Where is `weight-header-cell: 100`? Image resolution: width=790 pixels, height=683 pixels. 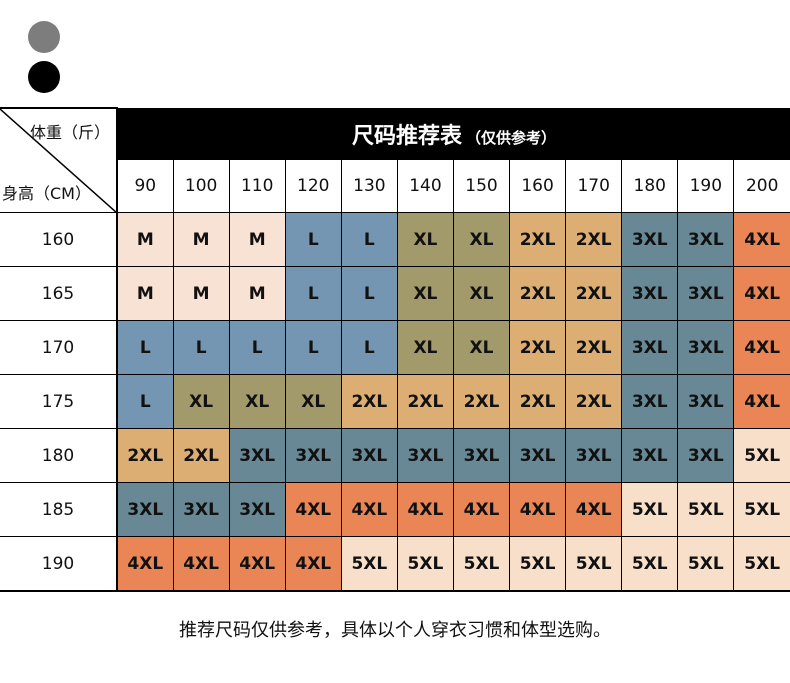 weight-header-cell: 100 is located at coordinates (201, 186).